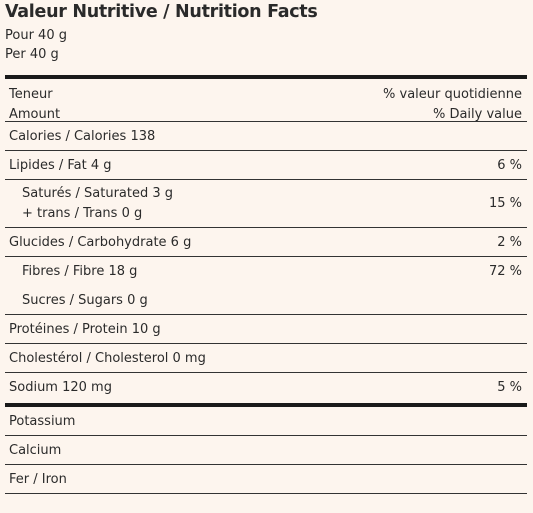 This screenshot has height=513, width=533. I want to click on amount-header: Teneur Amount, so click(34, 103).